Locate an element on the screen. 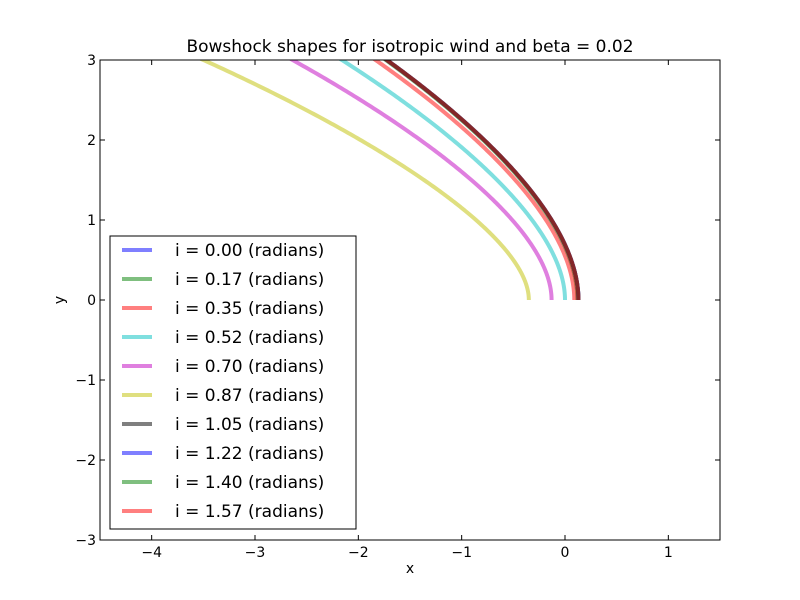  x-tick-label: −2 is located at coordinates (358, 553).